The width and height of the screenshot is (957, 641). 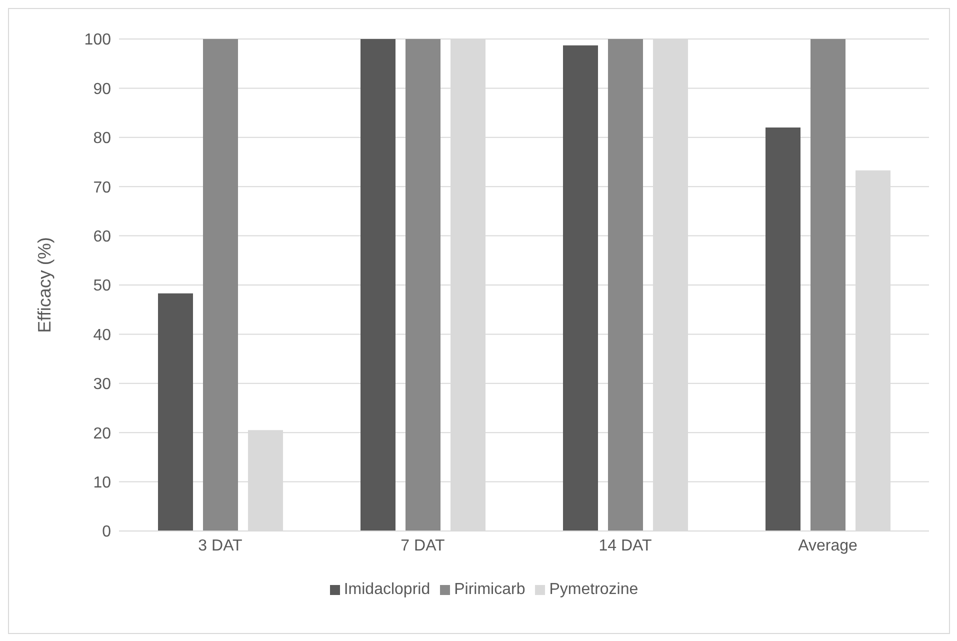 What do you see at coordinates (102, 89) in the screenshot?
I see `y-tick-label: 90` at bounding box center [102, 89].